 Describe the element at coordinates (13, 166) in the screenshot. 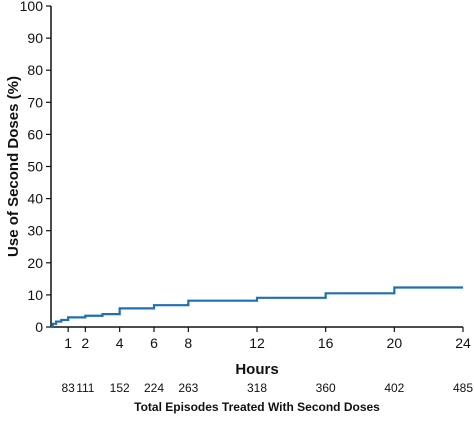

I see `y-axis-title: Use of Second Doses (%)` at that location.